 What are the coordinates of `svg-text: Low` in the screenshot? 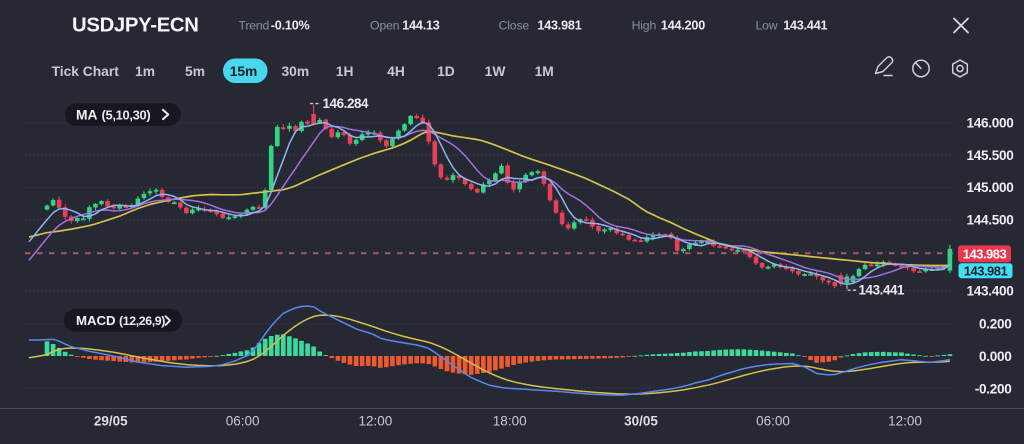 It's located at (767, 26).